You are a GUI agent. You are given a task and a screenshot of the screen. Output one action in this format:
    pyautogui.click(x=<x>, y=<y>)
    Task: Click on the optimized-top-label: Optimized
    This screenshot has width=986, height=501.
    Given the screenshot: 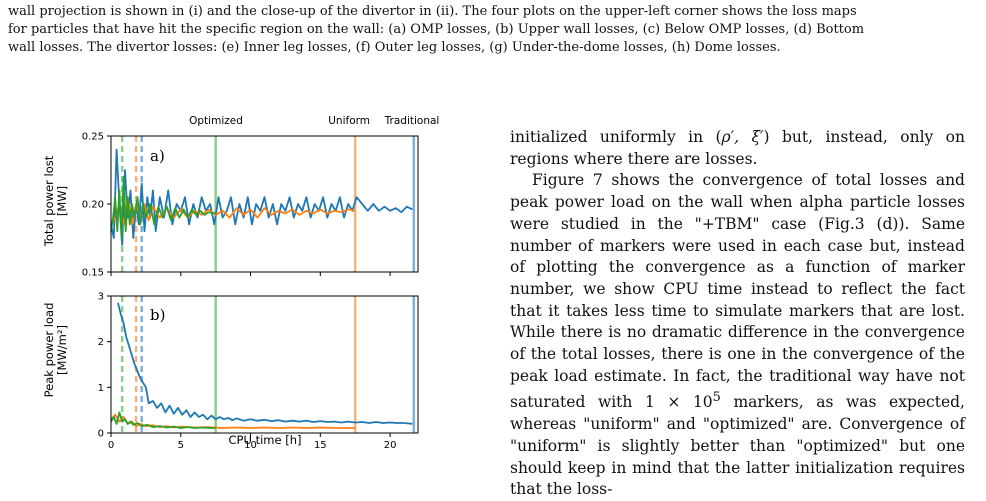 What is the action you would take?
    pyautogui.click(x=216, y=121)
    